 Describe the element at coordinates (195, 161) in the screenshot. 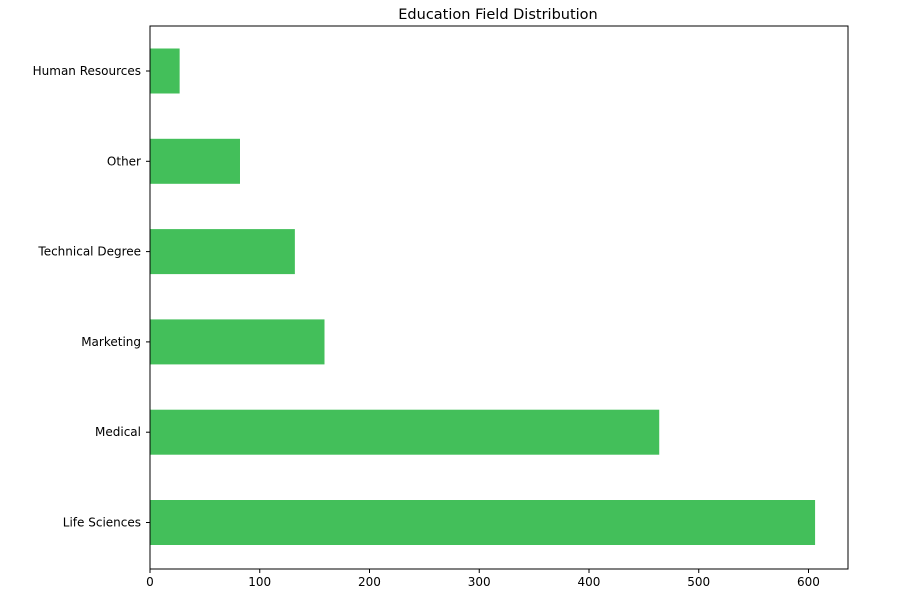

I see `bar-other` at that location.